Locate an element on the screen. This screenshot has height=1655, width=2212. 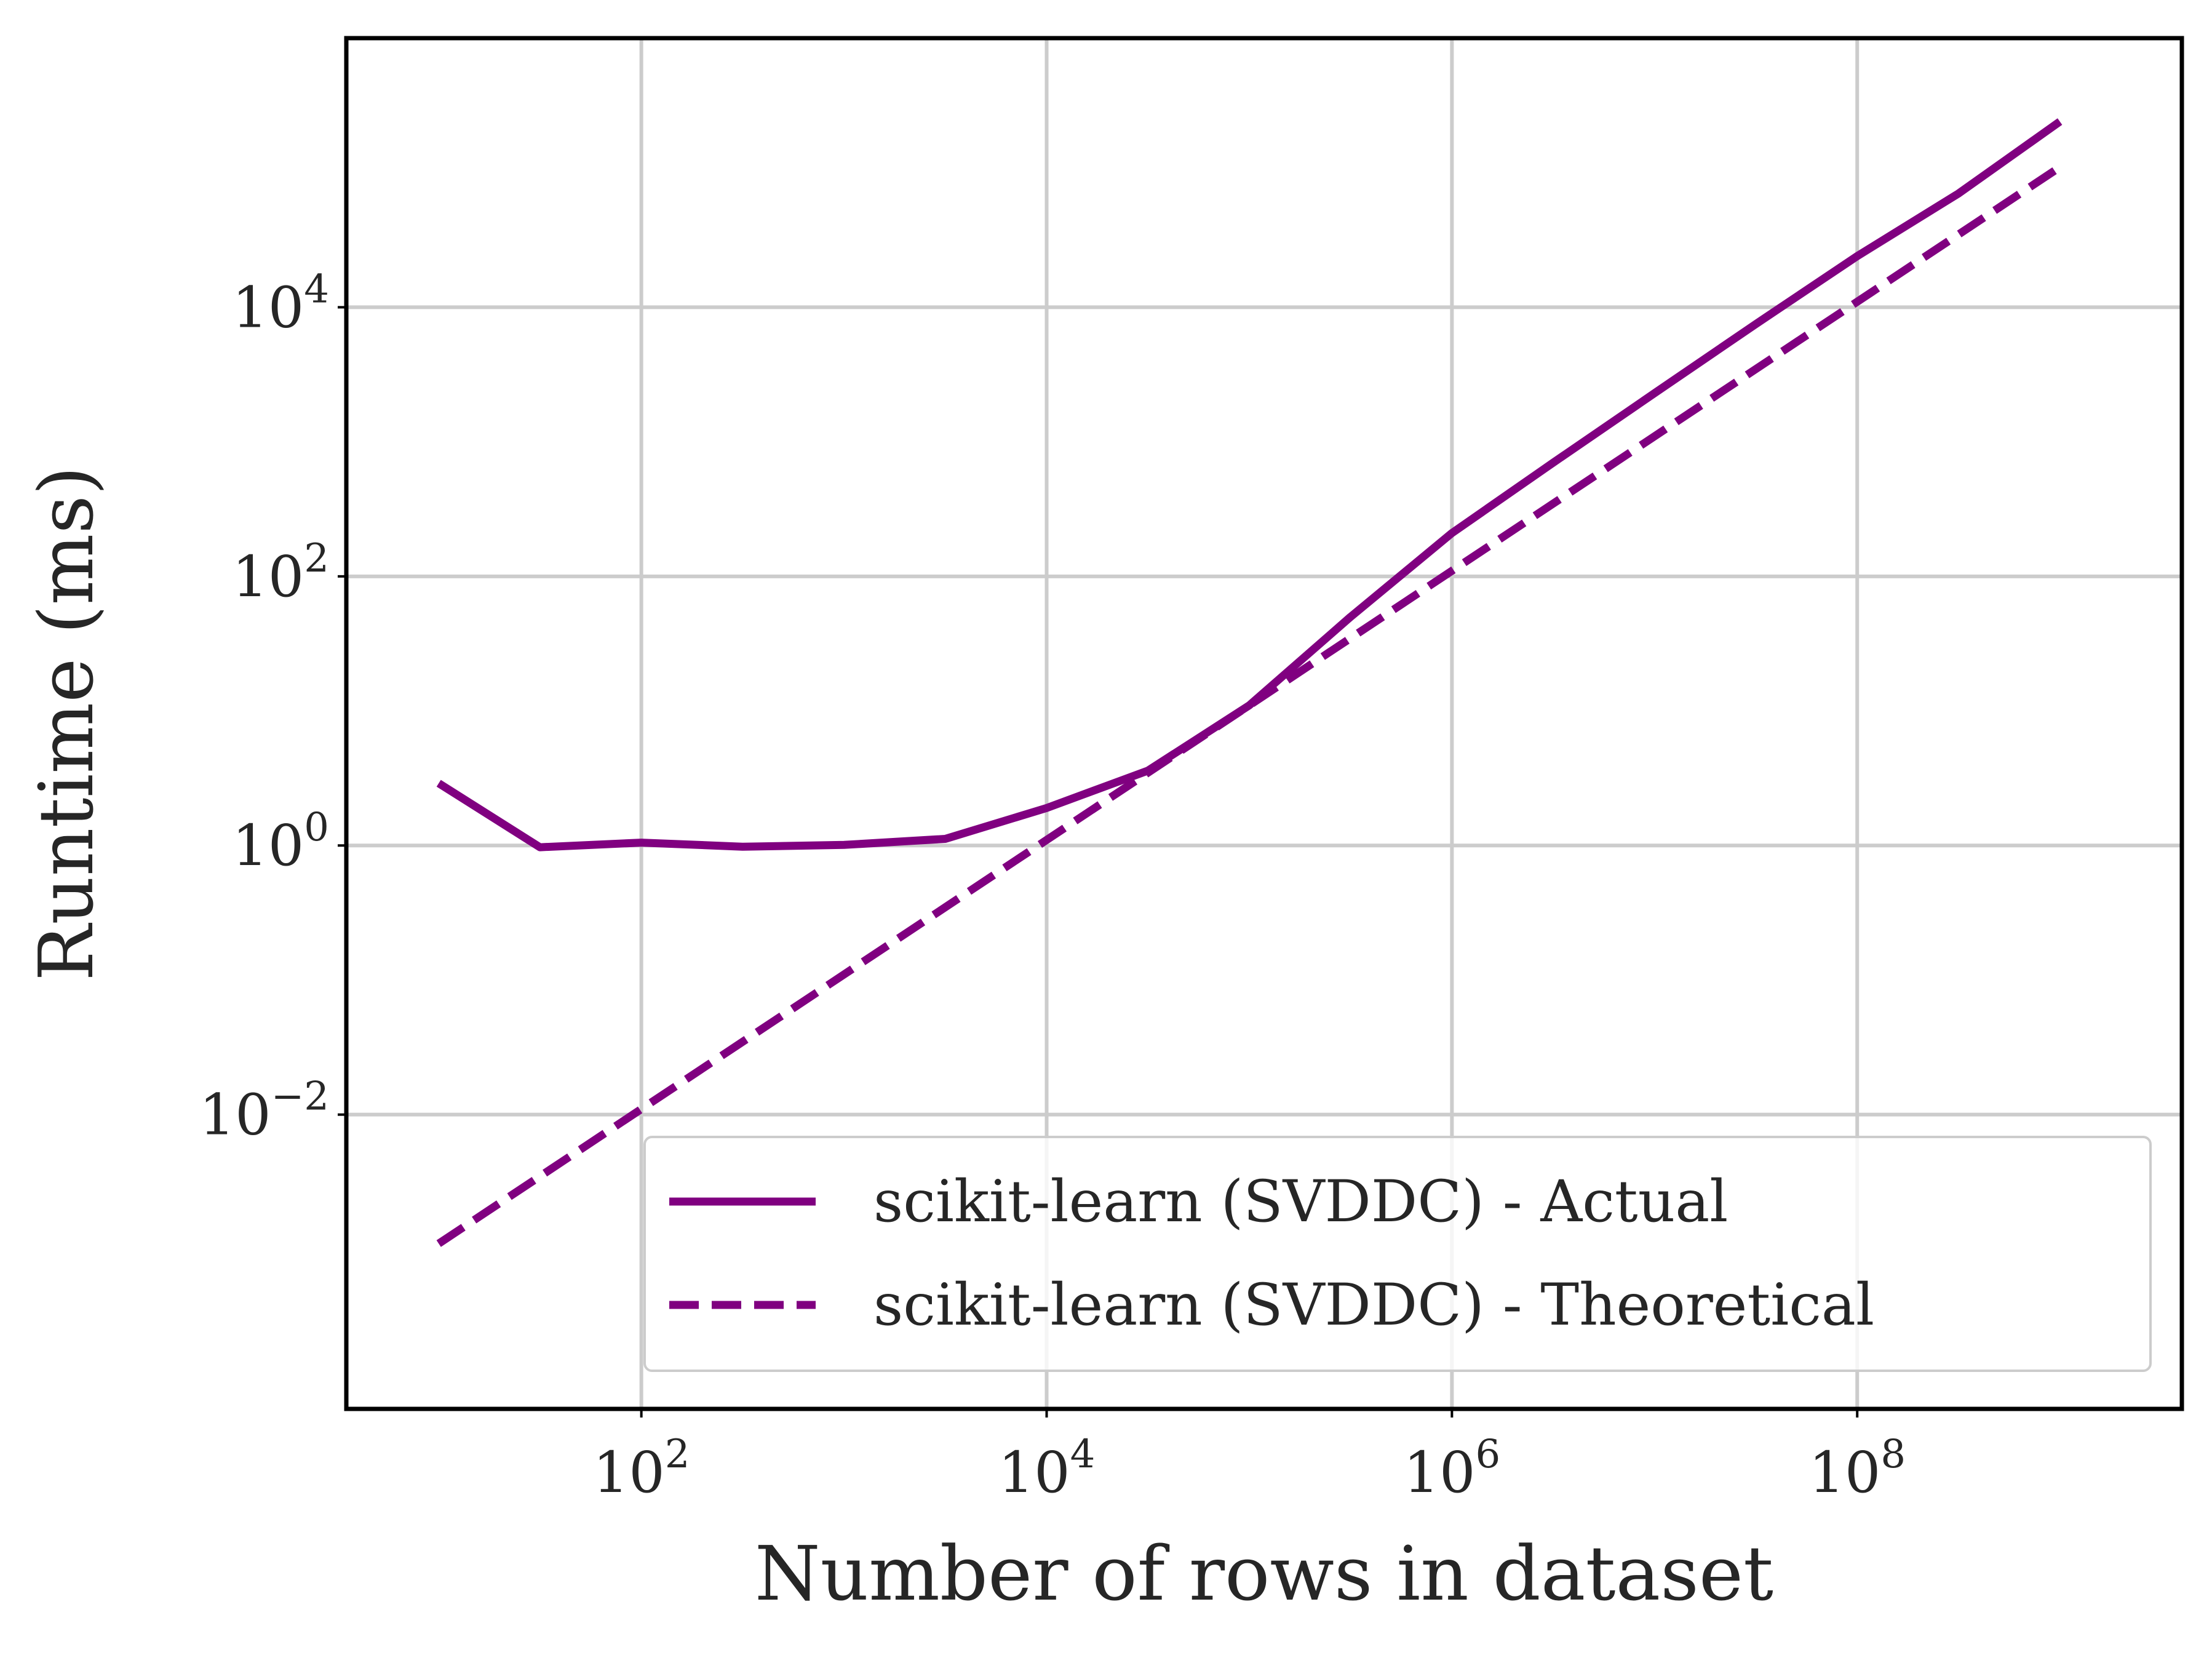
y-tick-label: 10² is located at coordinates (281, 573).